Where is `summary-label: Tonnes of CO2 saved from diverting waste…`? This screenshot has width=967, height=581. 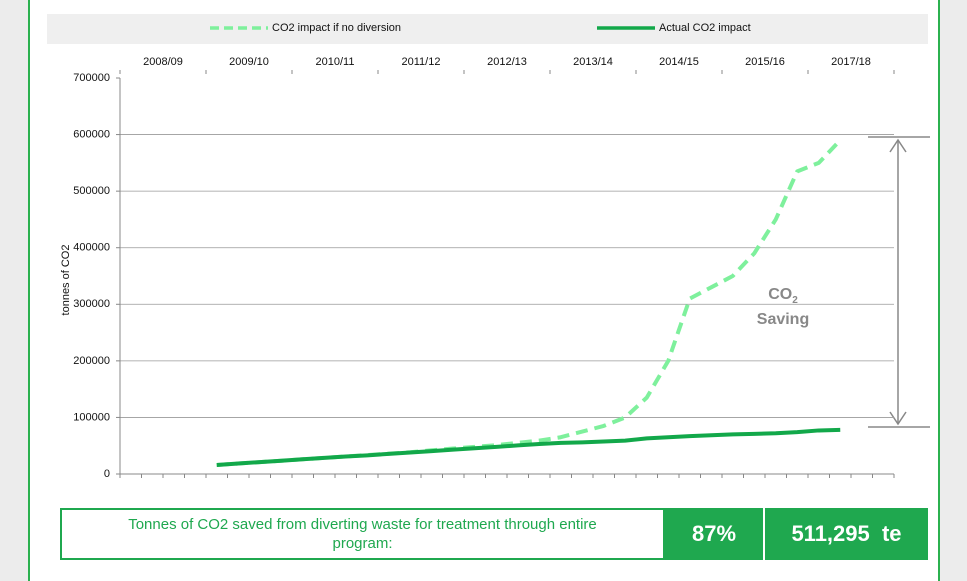
summary-label: Tonnes of CO2 saved from diverting waste… is located at coordinates (362, 534).